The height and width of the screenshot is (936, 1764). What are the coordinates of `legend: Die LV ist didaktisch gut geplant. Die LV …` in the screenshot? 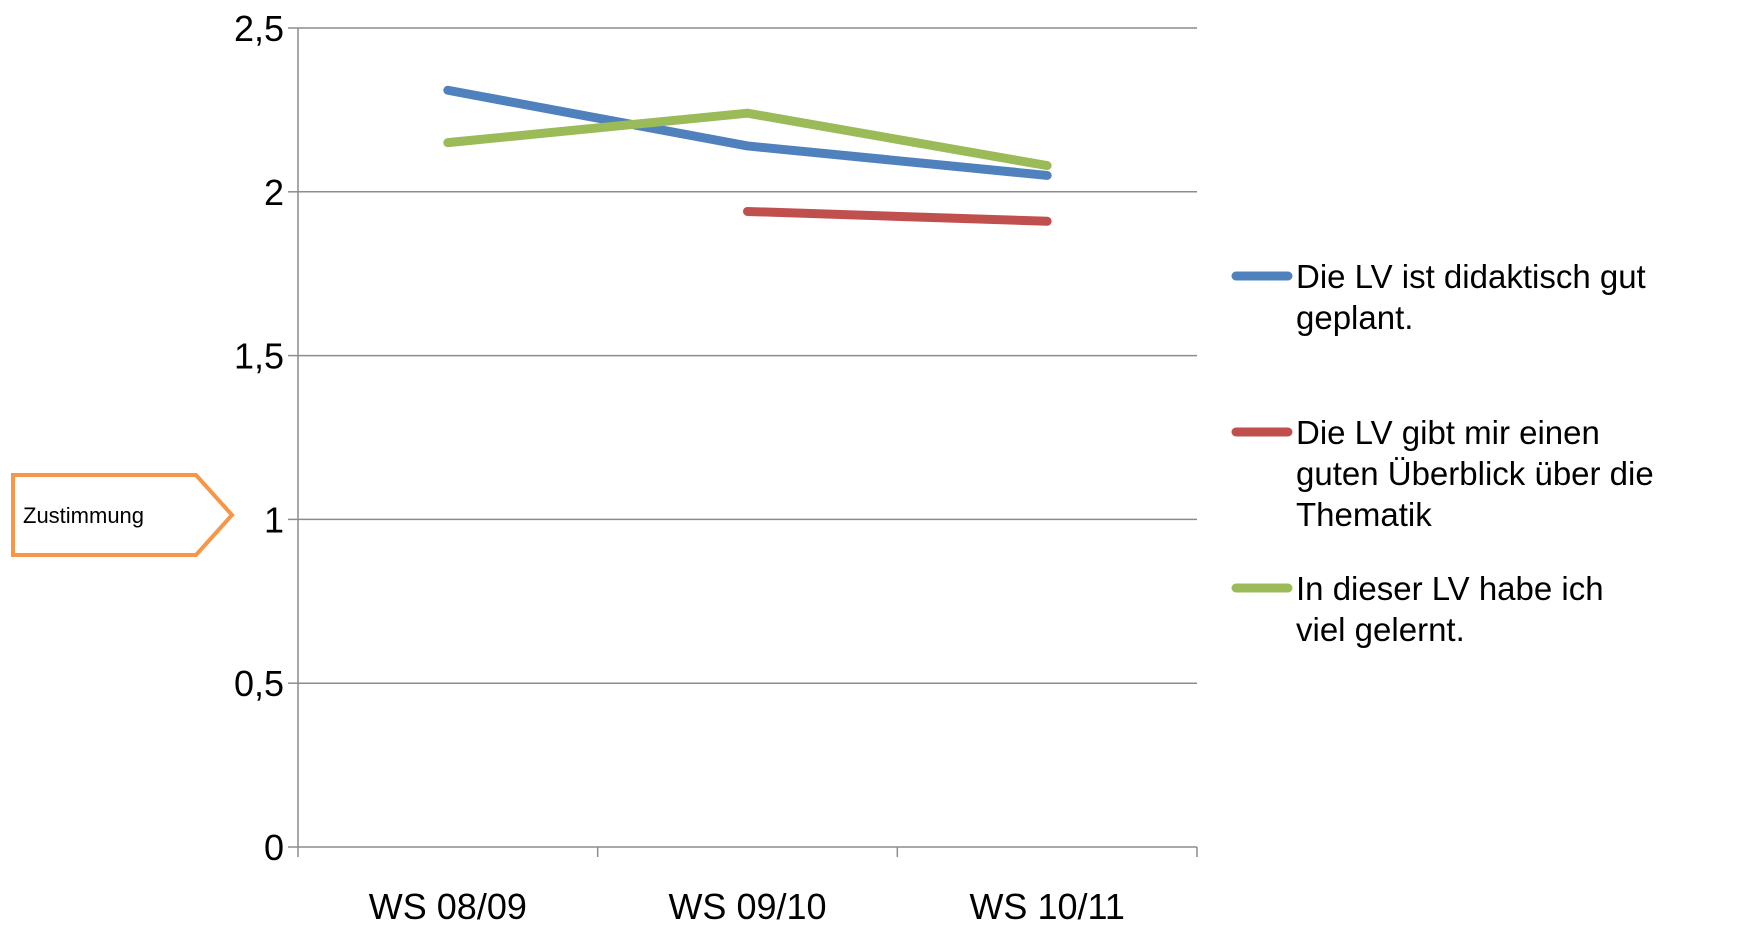 It's located at (1442, 453).